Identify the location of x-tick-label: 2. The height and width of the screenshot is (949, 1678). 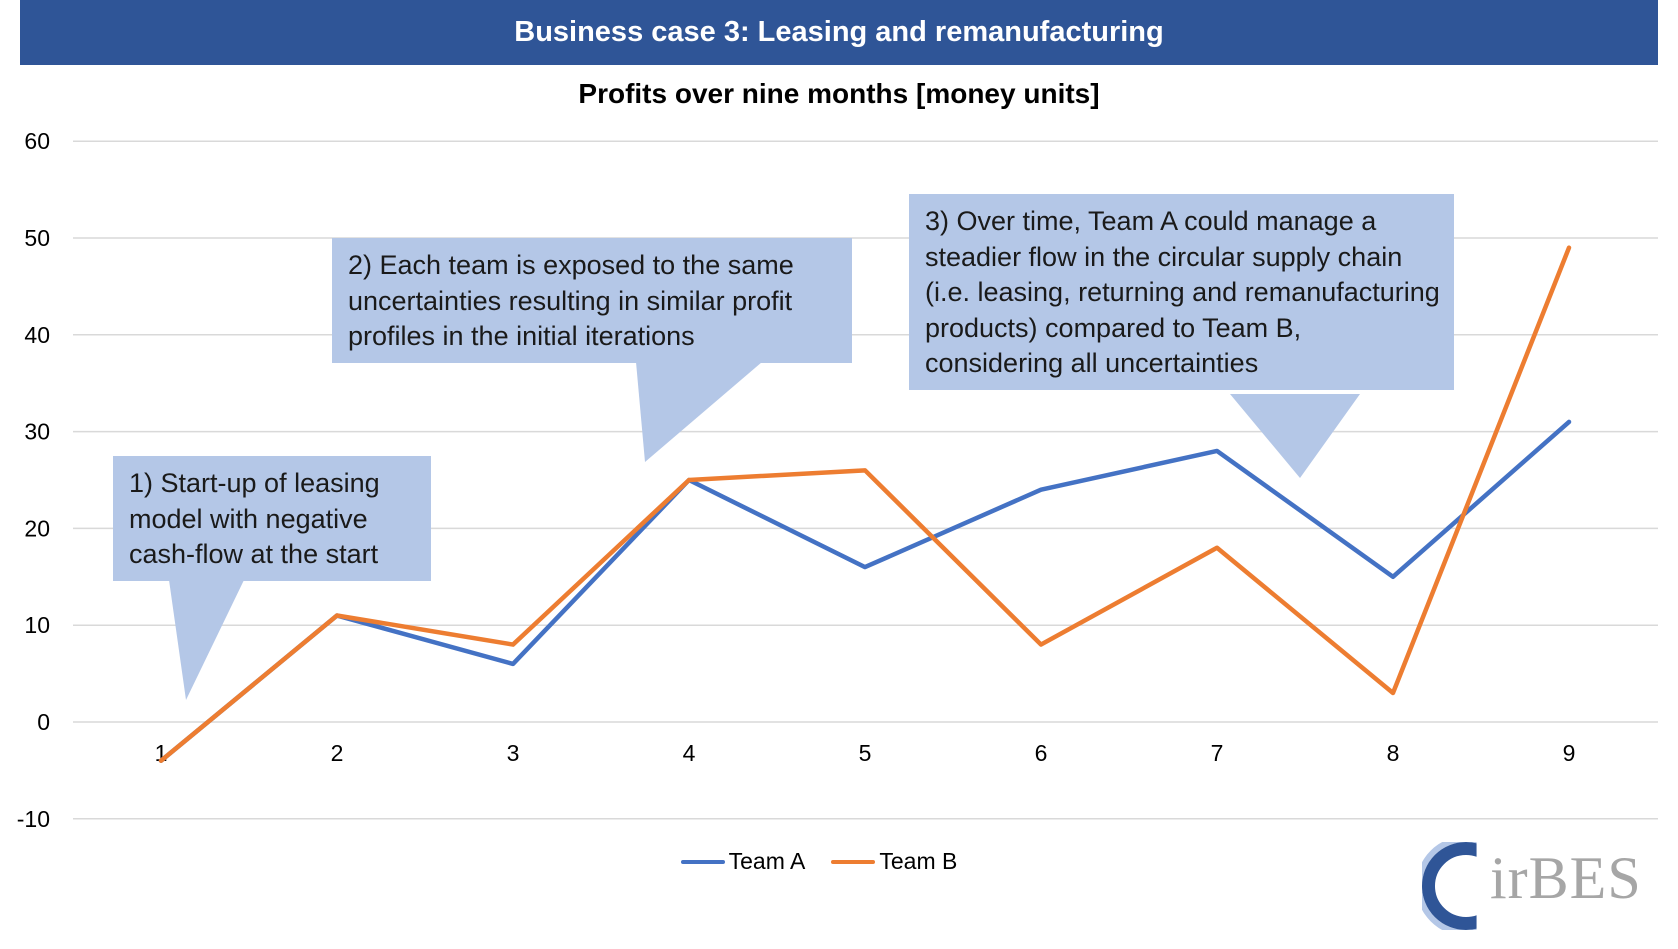
(337, 753).